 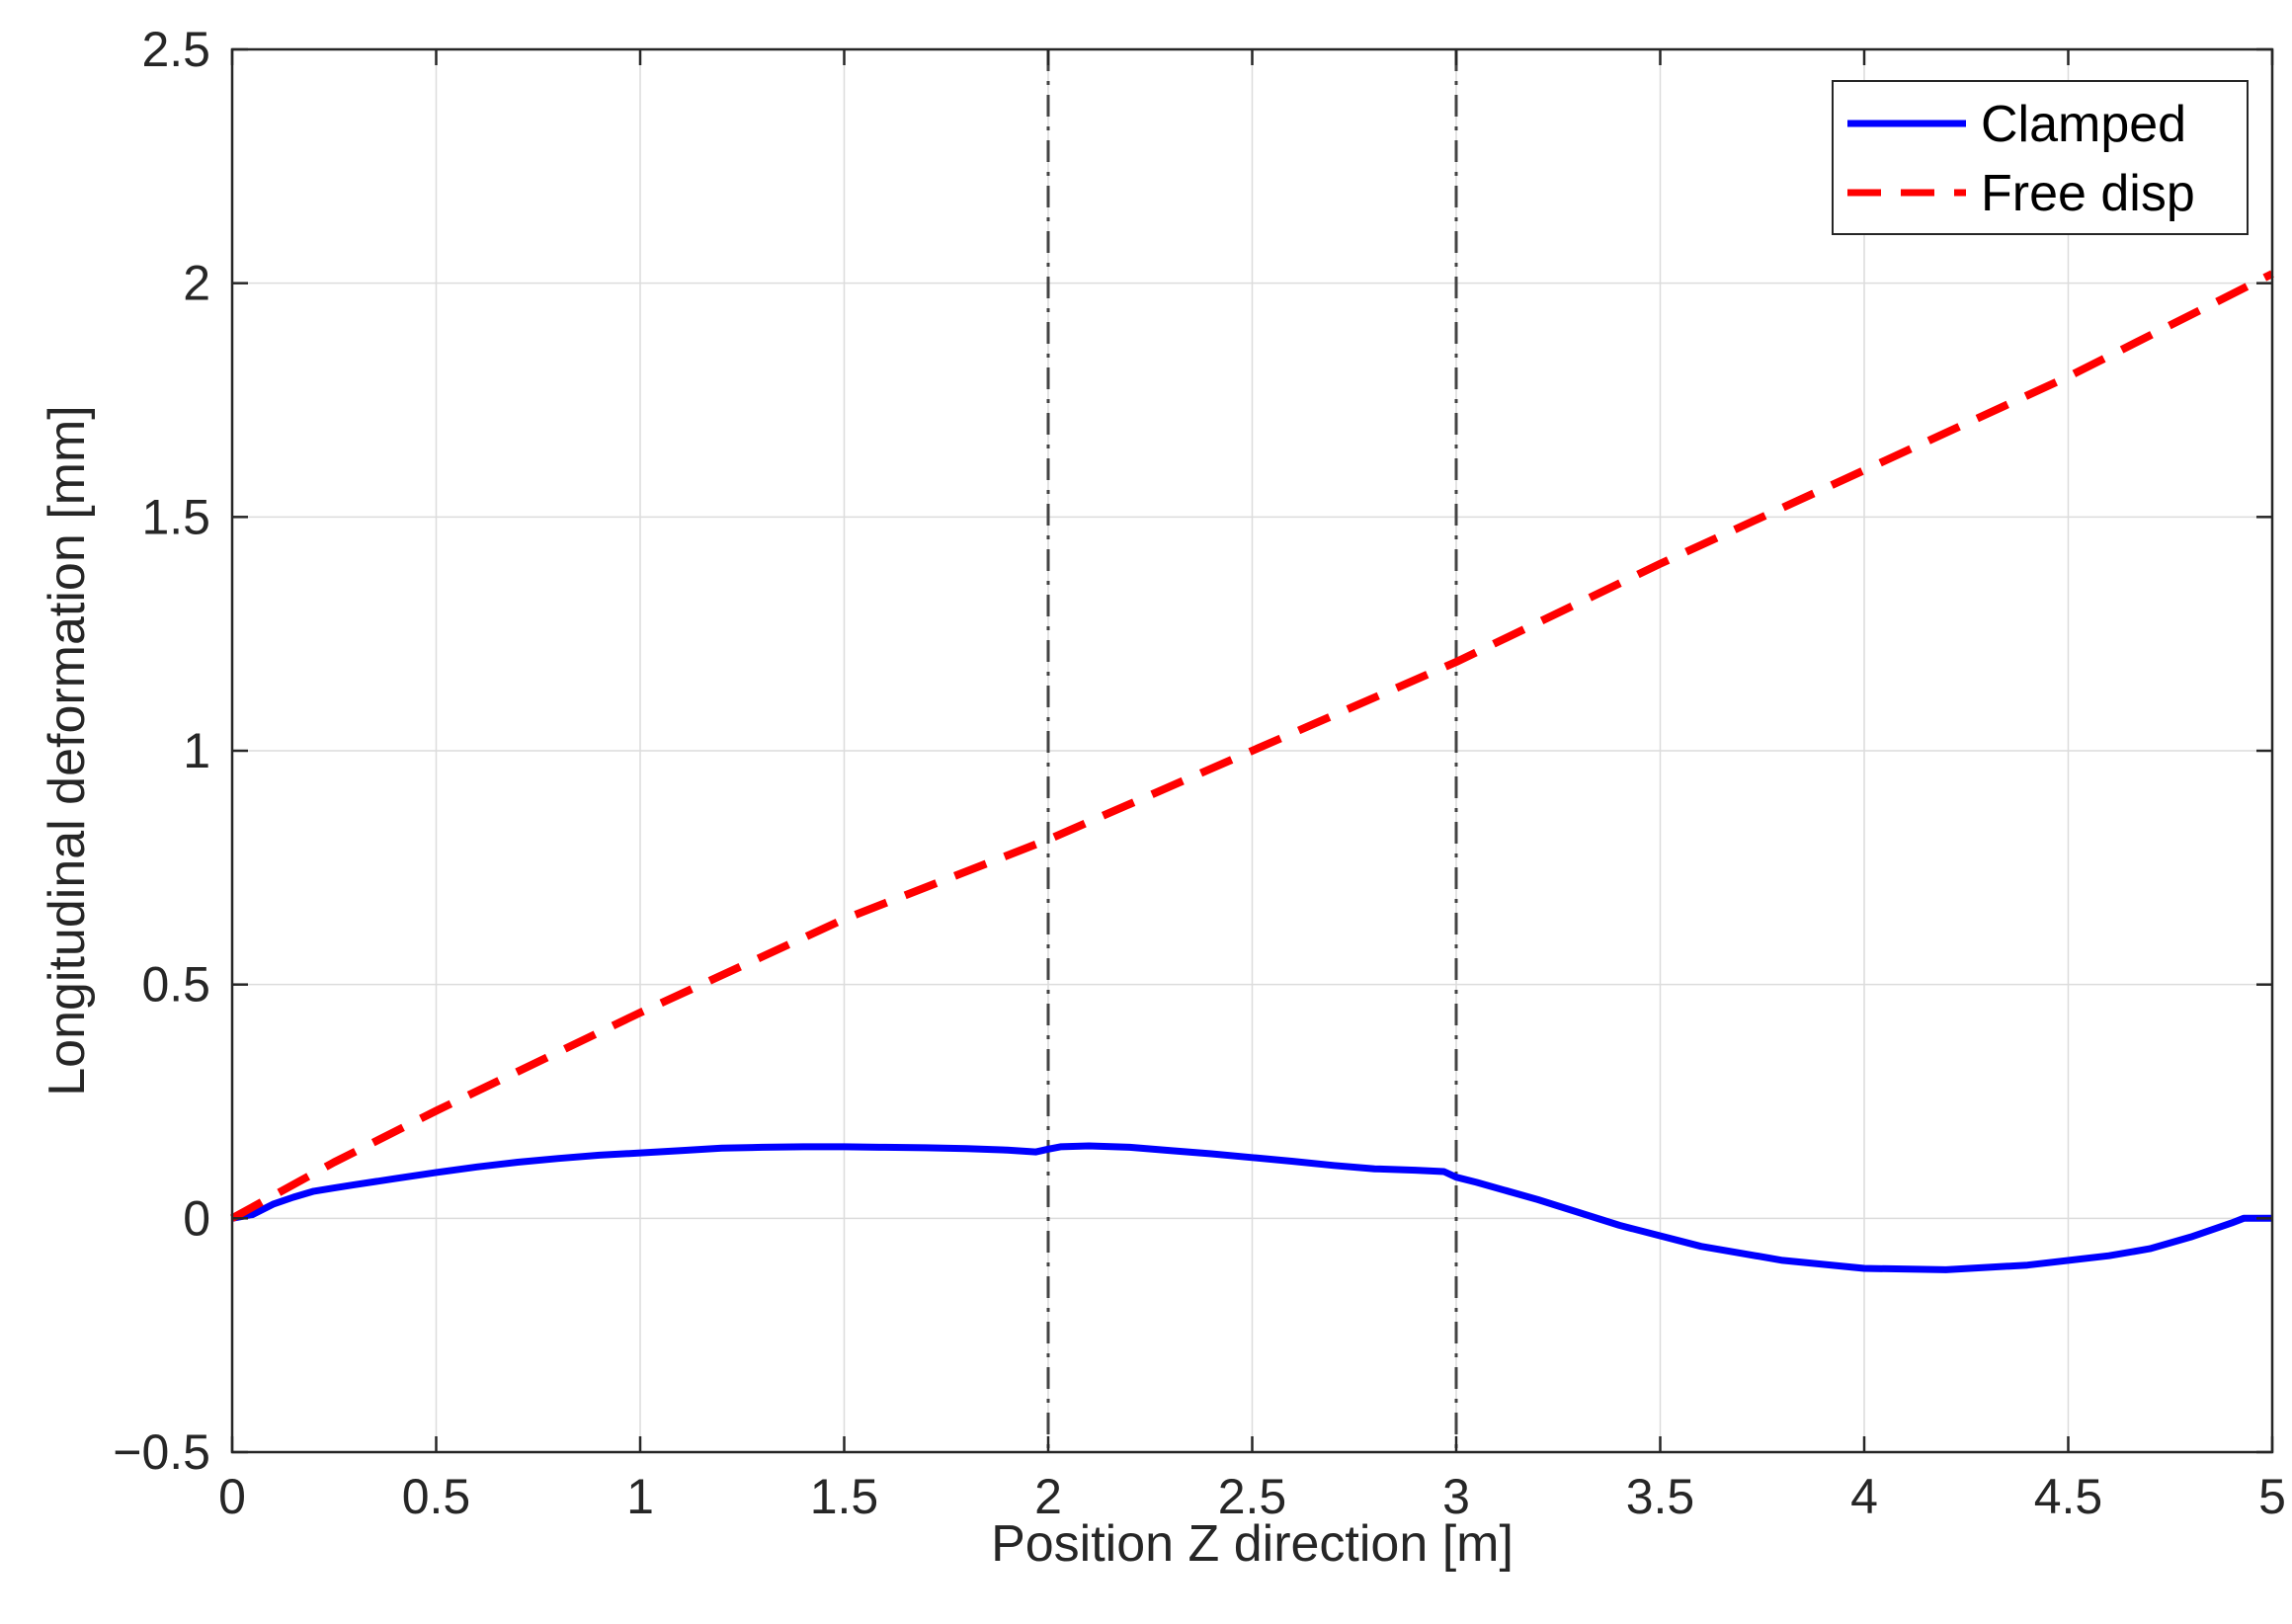 What do you see at coordinates (176, 516) in the screenshot?
I see `y-tick-label: 1.5` at bounding box center [176, 516].